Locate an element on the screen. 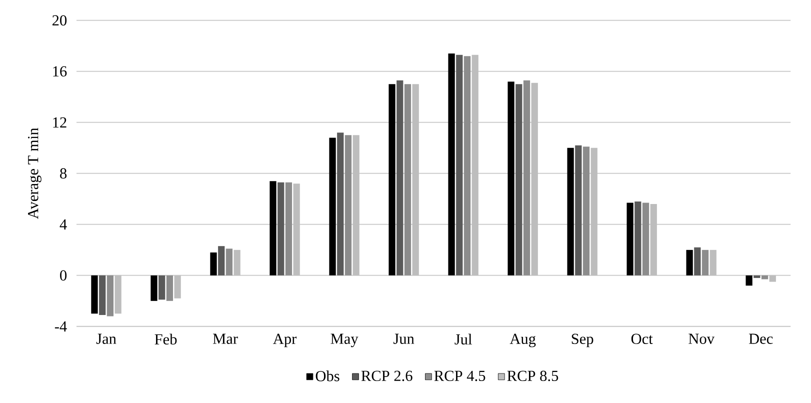  legend-label: Obs is located at coordinates (328, 376).